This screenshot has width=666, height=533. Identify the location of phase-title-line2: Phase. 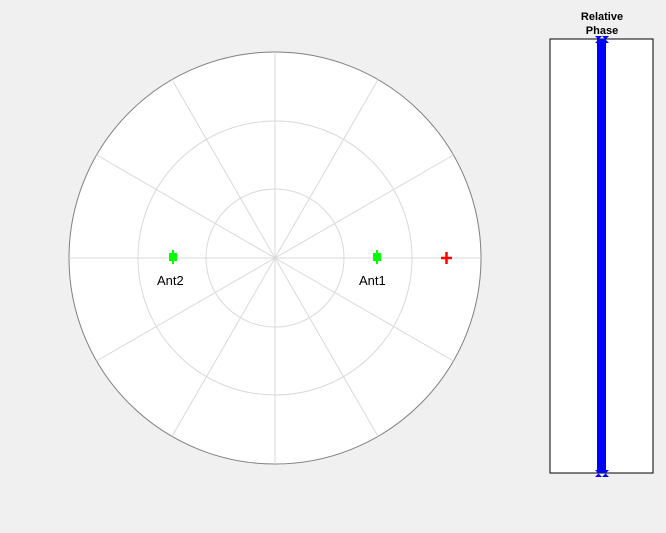
(602, 31).